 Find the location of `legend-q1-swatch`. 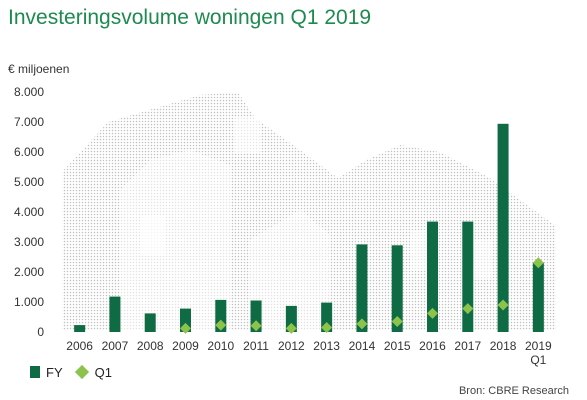

legend-q1-swatch is located at coordinates (81, 372).